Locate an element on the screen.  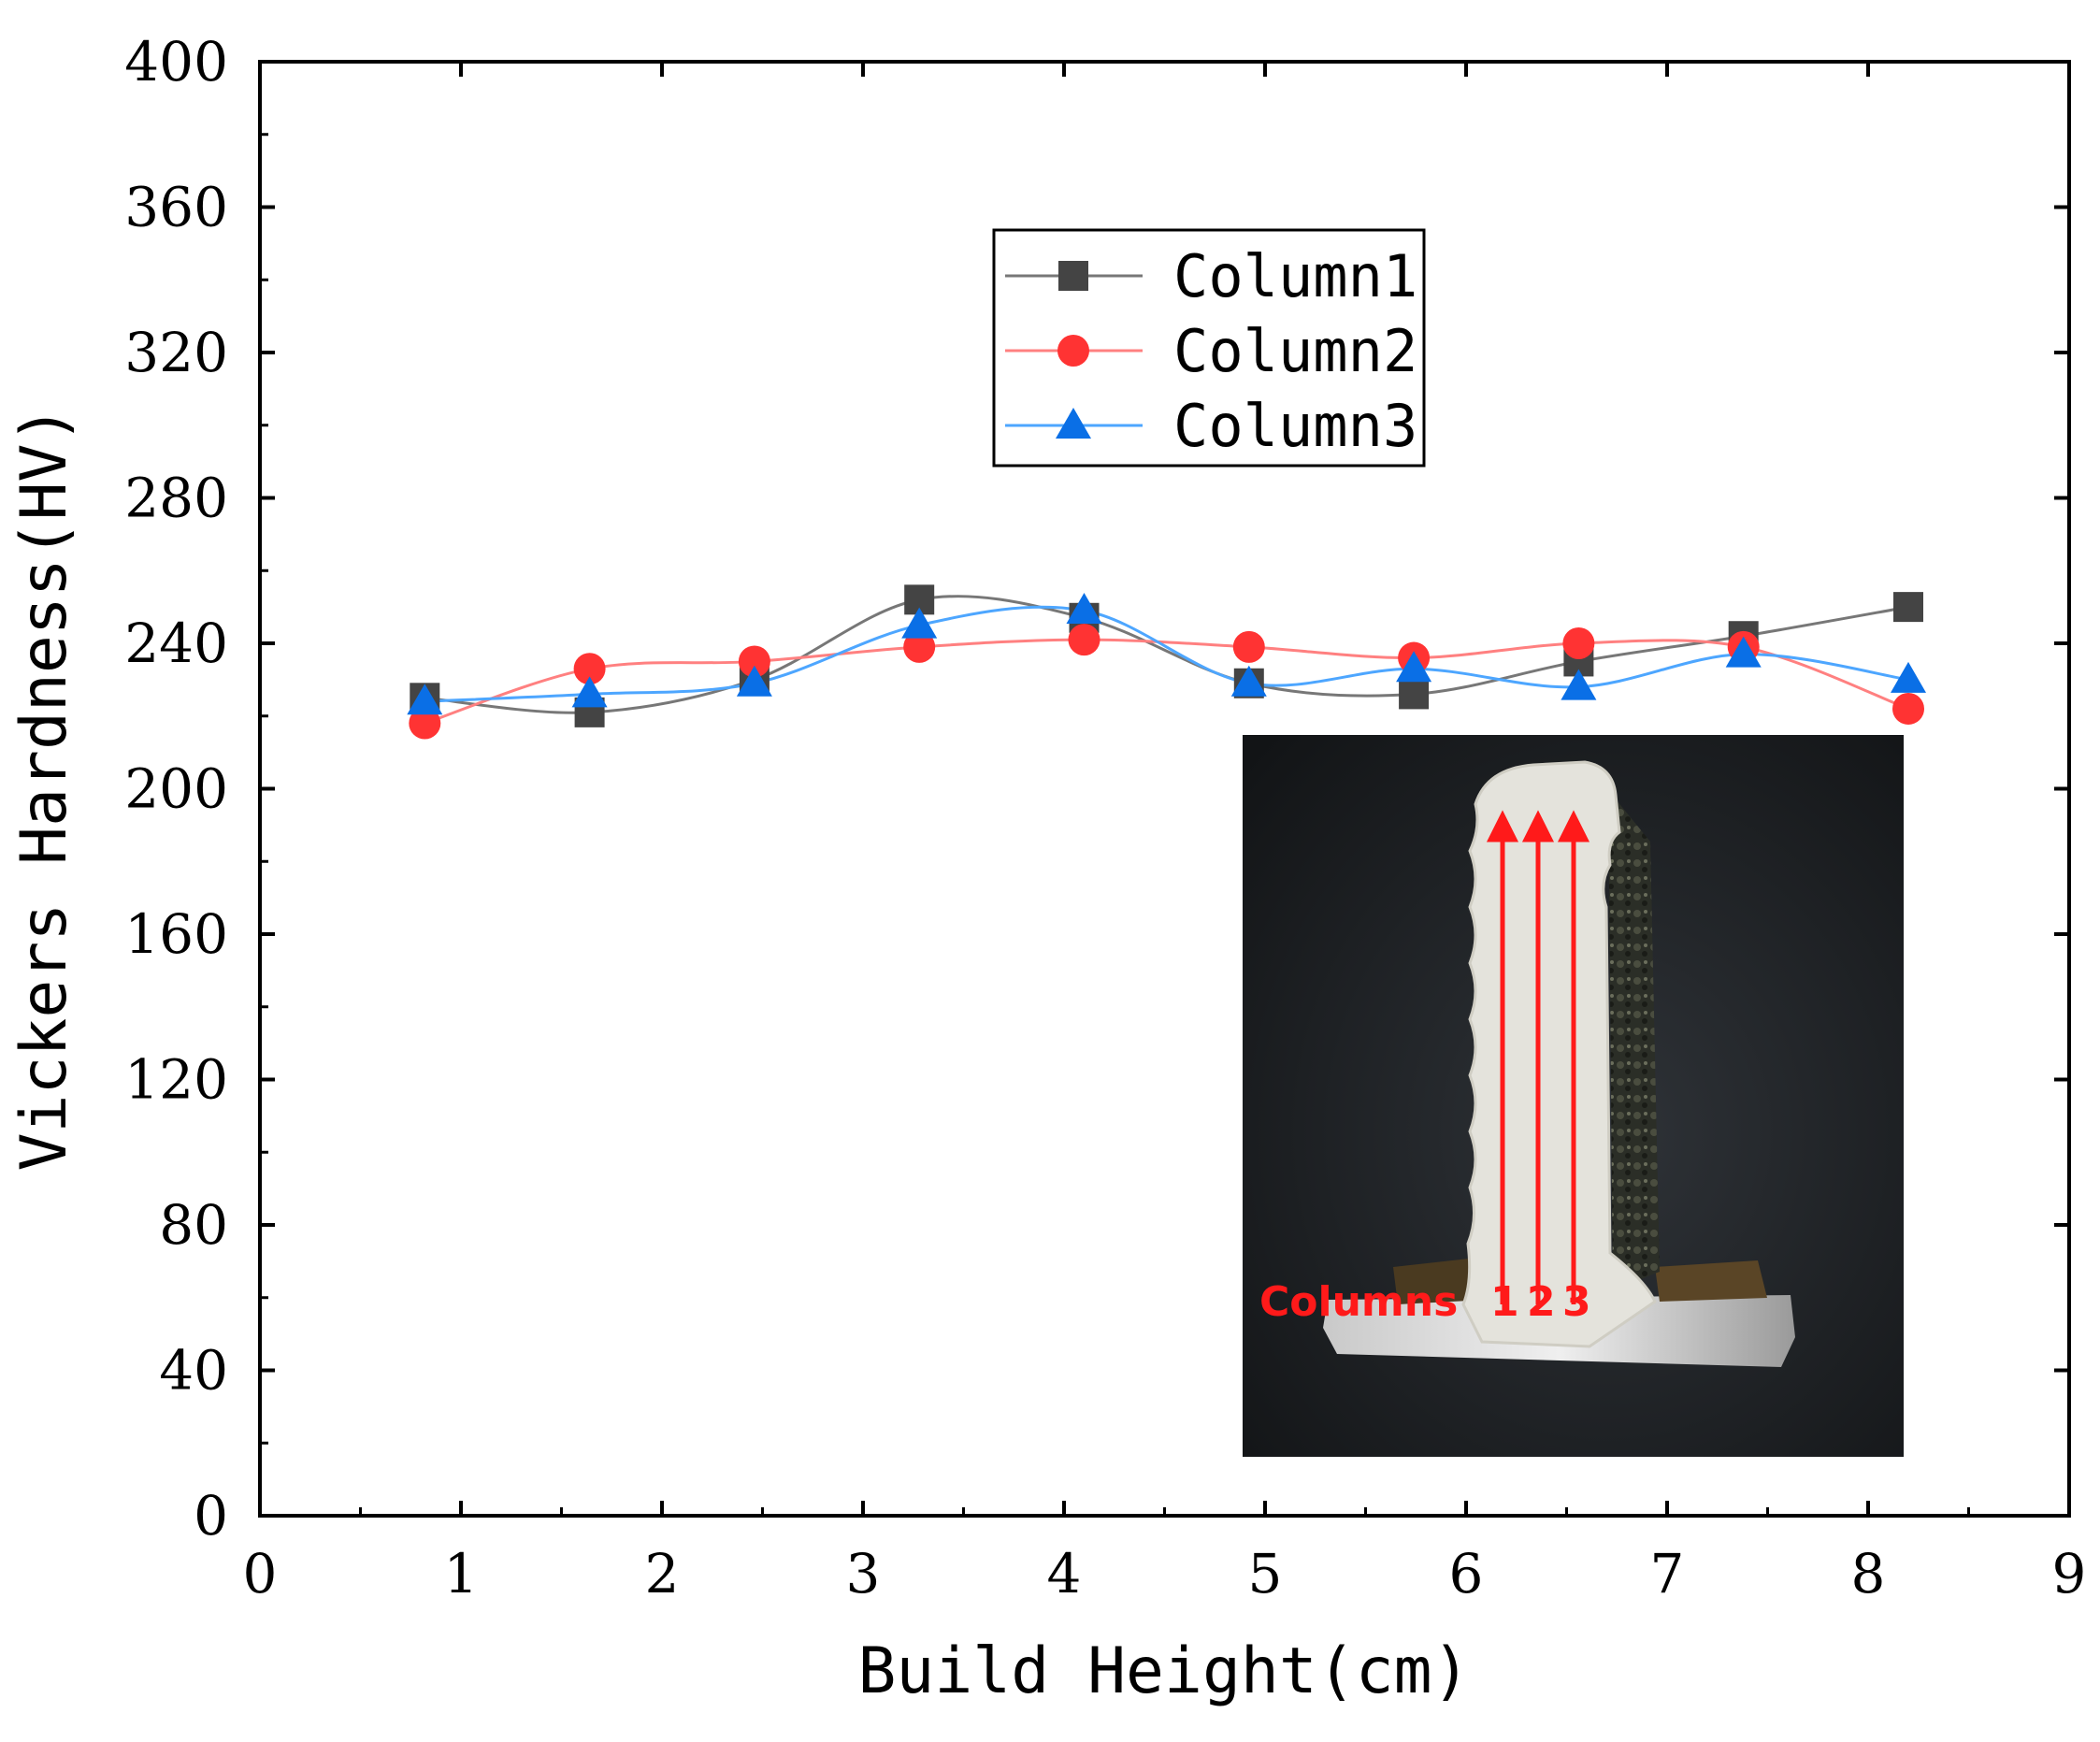
series-line-column2 is located at coordinates (1166, 681).